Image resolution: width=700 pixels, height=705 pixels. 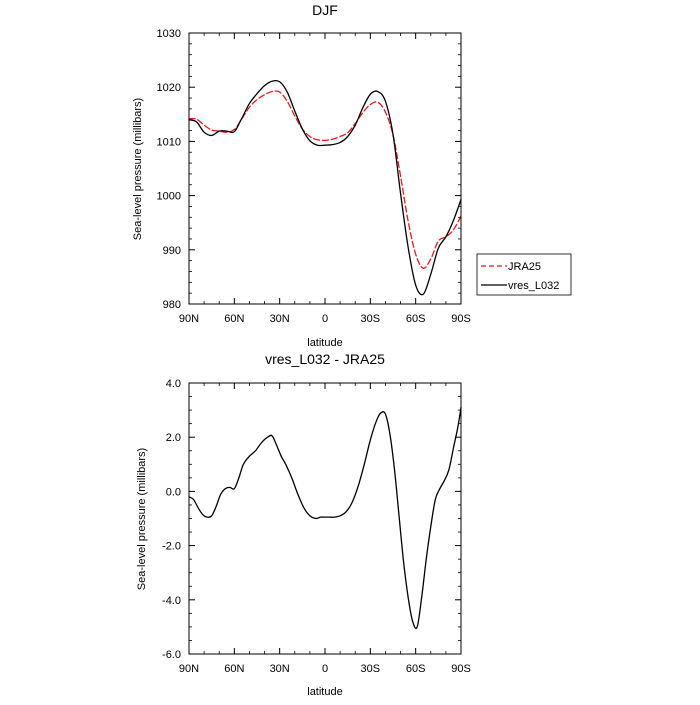 I want to click on top-y-tick-label: 1030, so click(x=169, y=34).